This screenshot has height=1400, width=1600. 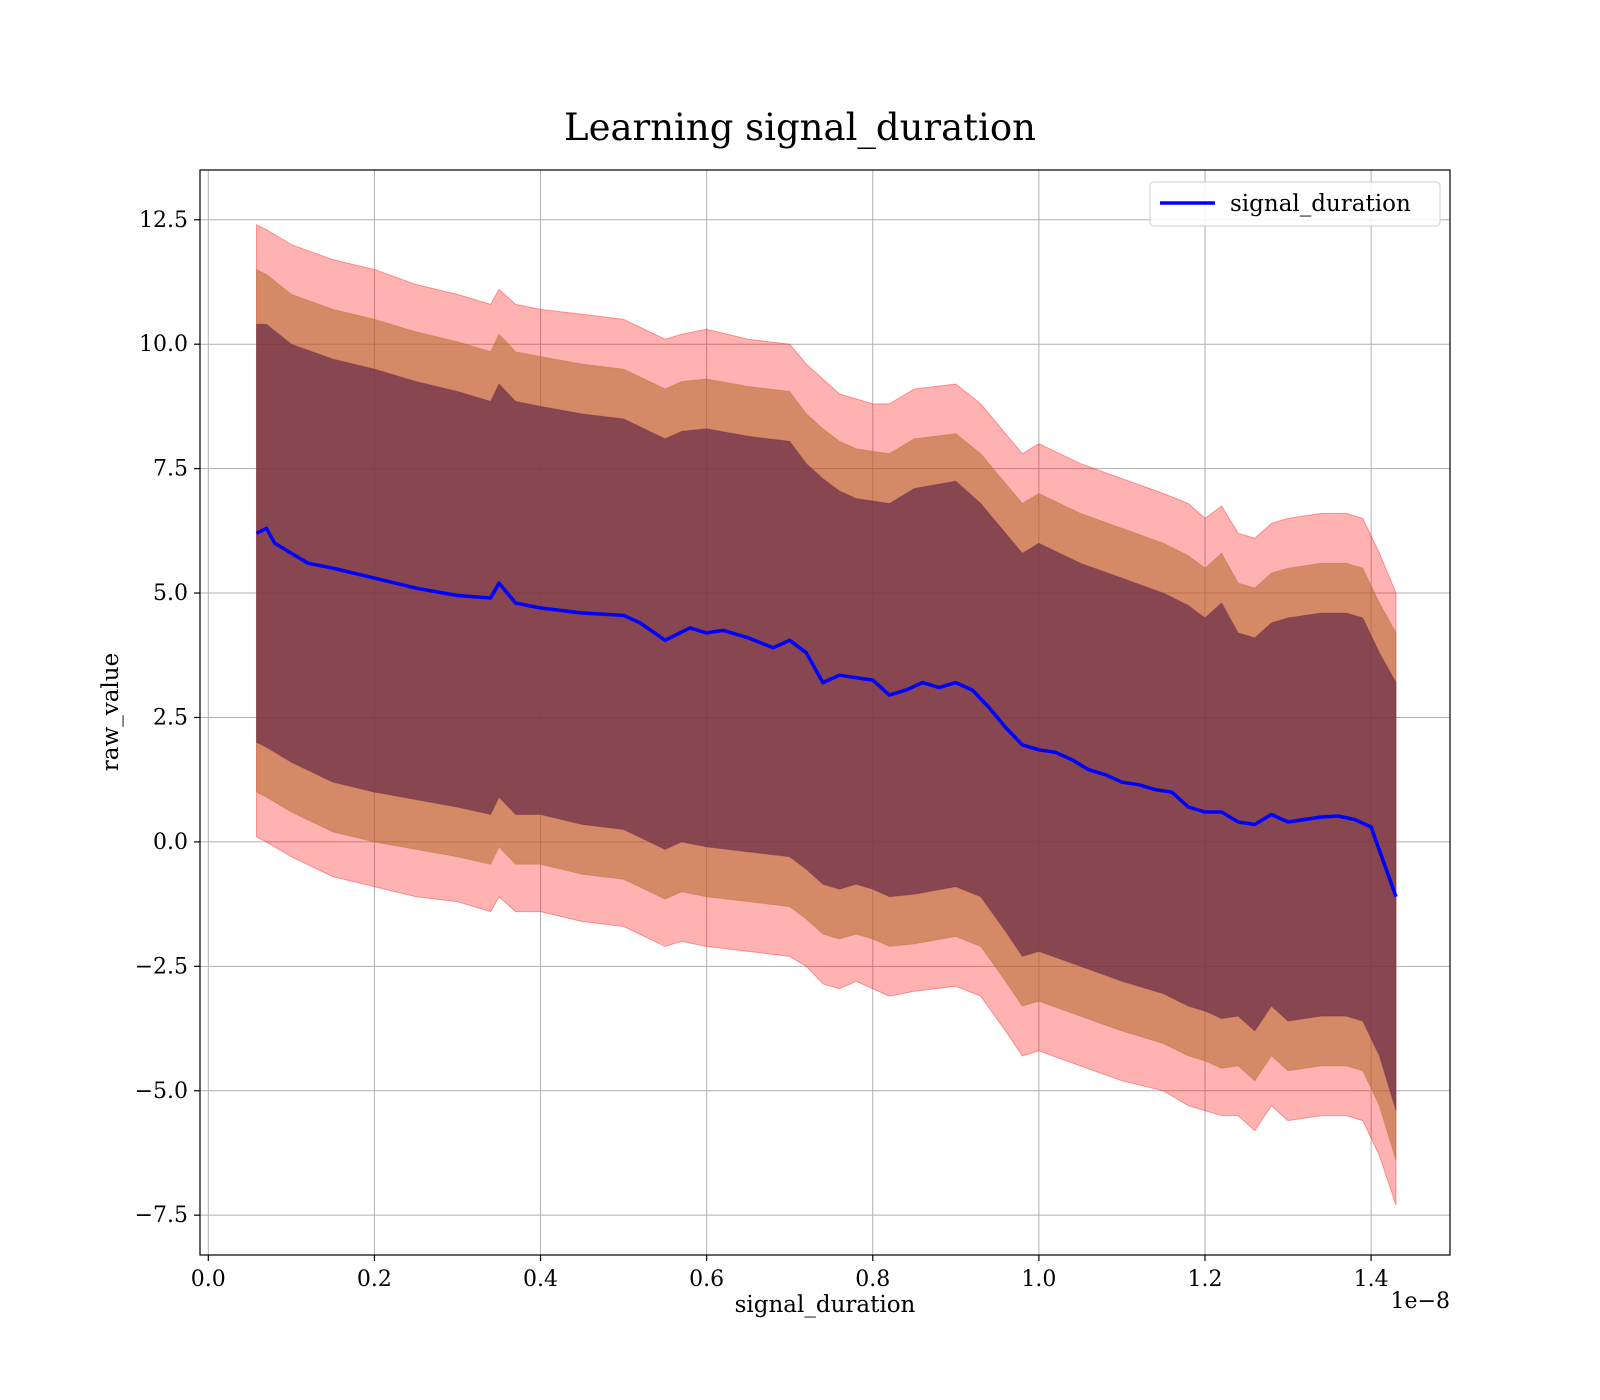 I want to click on y-tick-label: 0.0, so click(x=170, y=842).